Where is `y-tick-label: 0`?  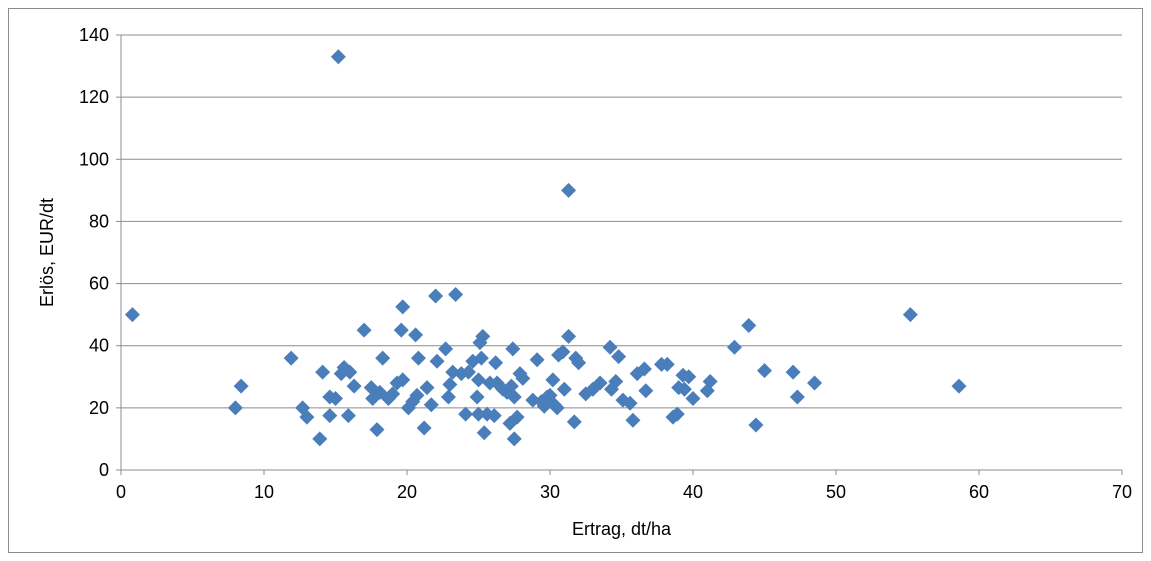 y-tick-label: 0 is located at coordinates (104, 470).